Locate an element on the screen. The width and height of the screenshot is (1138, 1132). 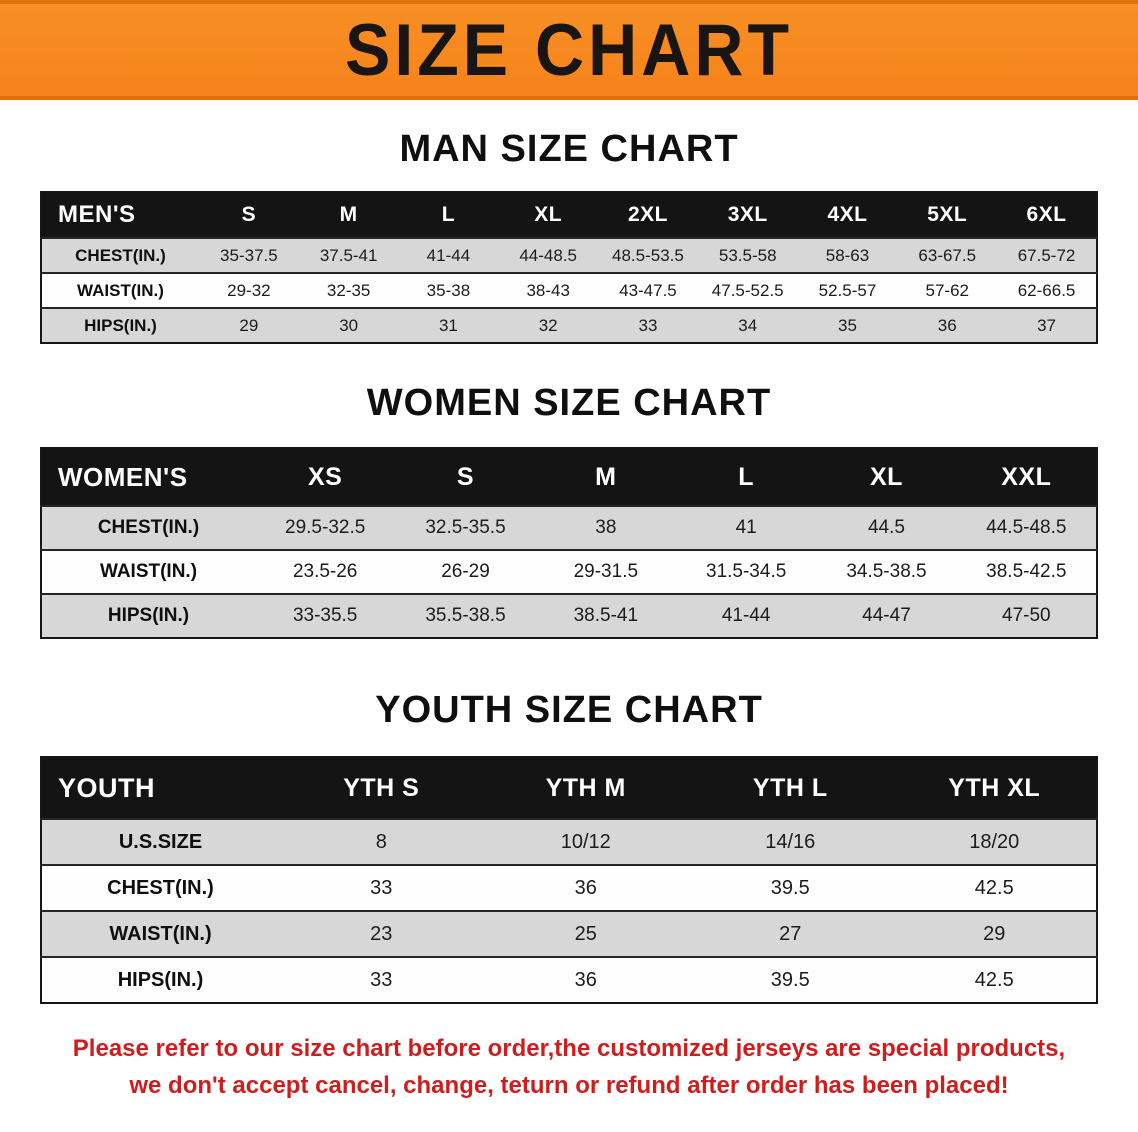
column-header: YTH L is located at coordinates (790, 788).